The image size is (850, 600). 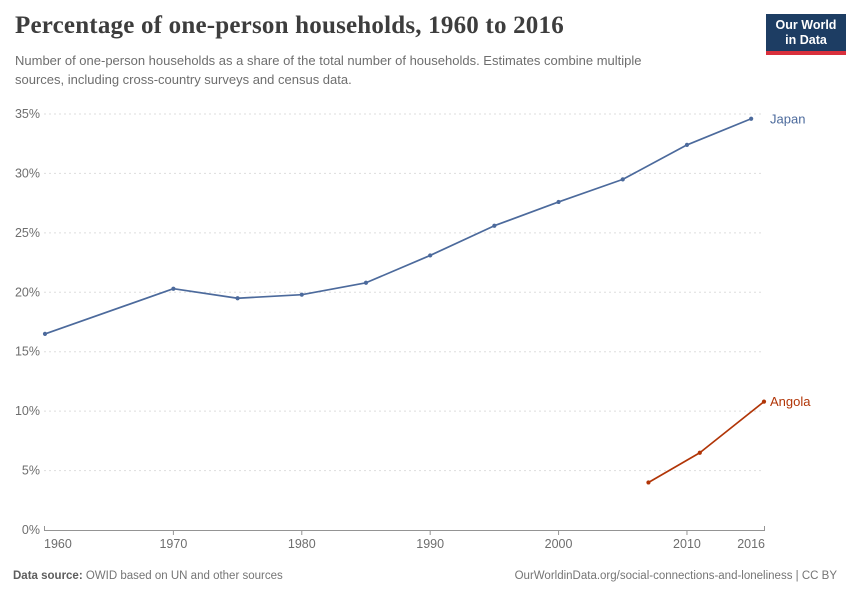 I want to click on x-tick-label: 2010, so click(x=687, y=544).